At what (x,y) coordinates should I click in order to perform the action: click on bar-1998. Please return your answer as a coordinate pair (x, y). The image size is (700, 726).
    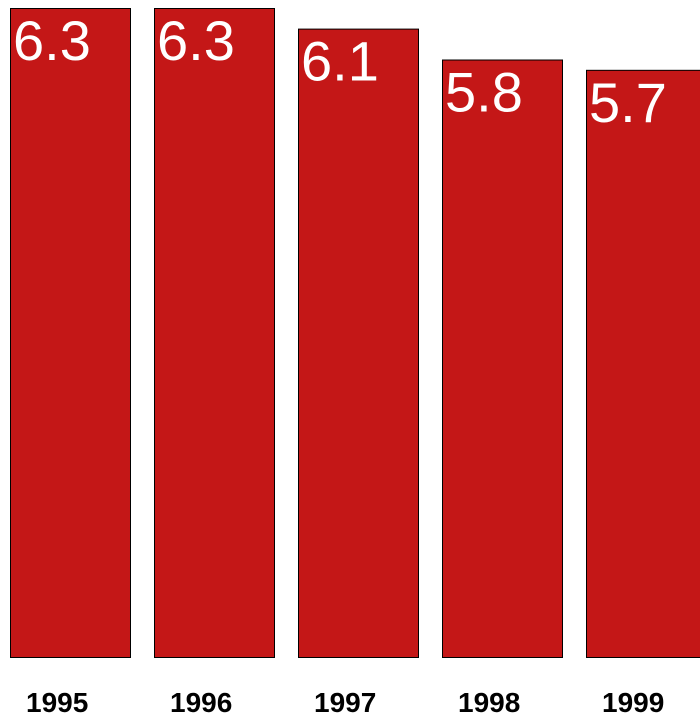
    Looking at the image, I should click on (502, 359).